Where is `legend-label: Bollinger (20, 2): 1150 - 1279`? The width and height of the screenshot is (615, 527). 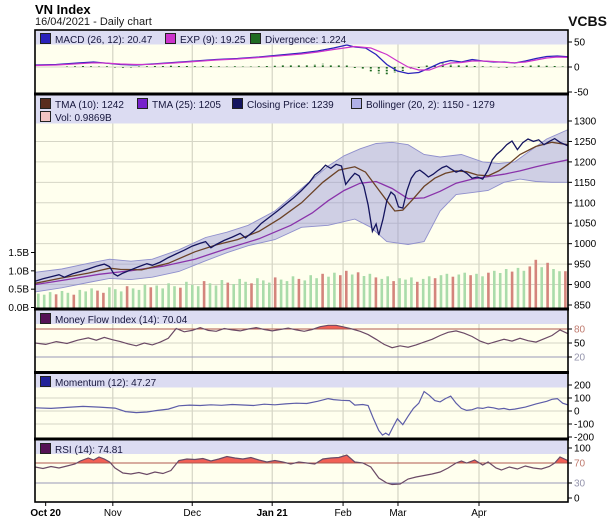
legend-label: Bollinger (20, 2): 1150 - 1279 is located at coordinates (430, 105).